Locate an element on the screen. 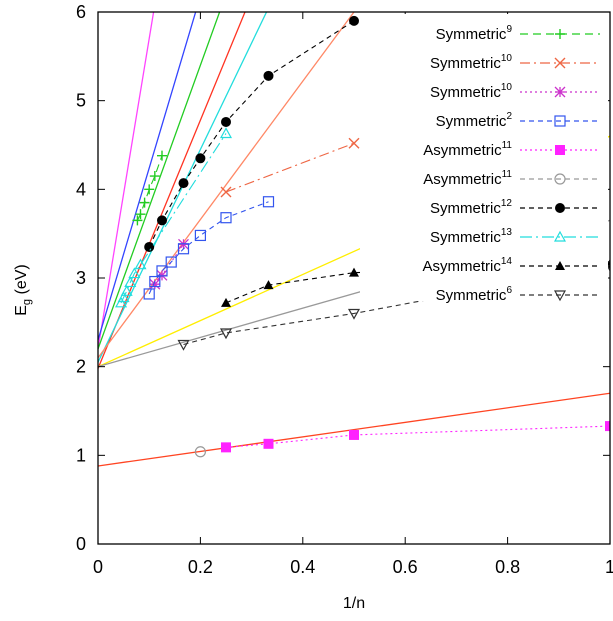 The width and height of the screenshot is (613, 621). legend-label: Symmetric13 is located at coordinates (471, 236).